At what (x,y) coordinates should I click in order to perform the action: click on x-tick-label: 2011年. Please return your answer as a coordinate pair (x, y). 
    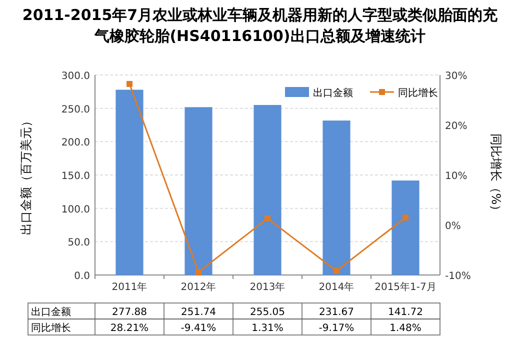
    Looking at the image, I should click on (130, 287).